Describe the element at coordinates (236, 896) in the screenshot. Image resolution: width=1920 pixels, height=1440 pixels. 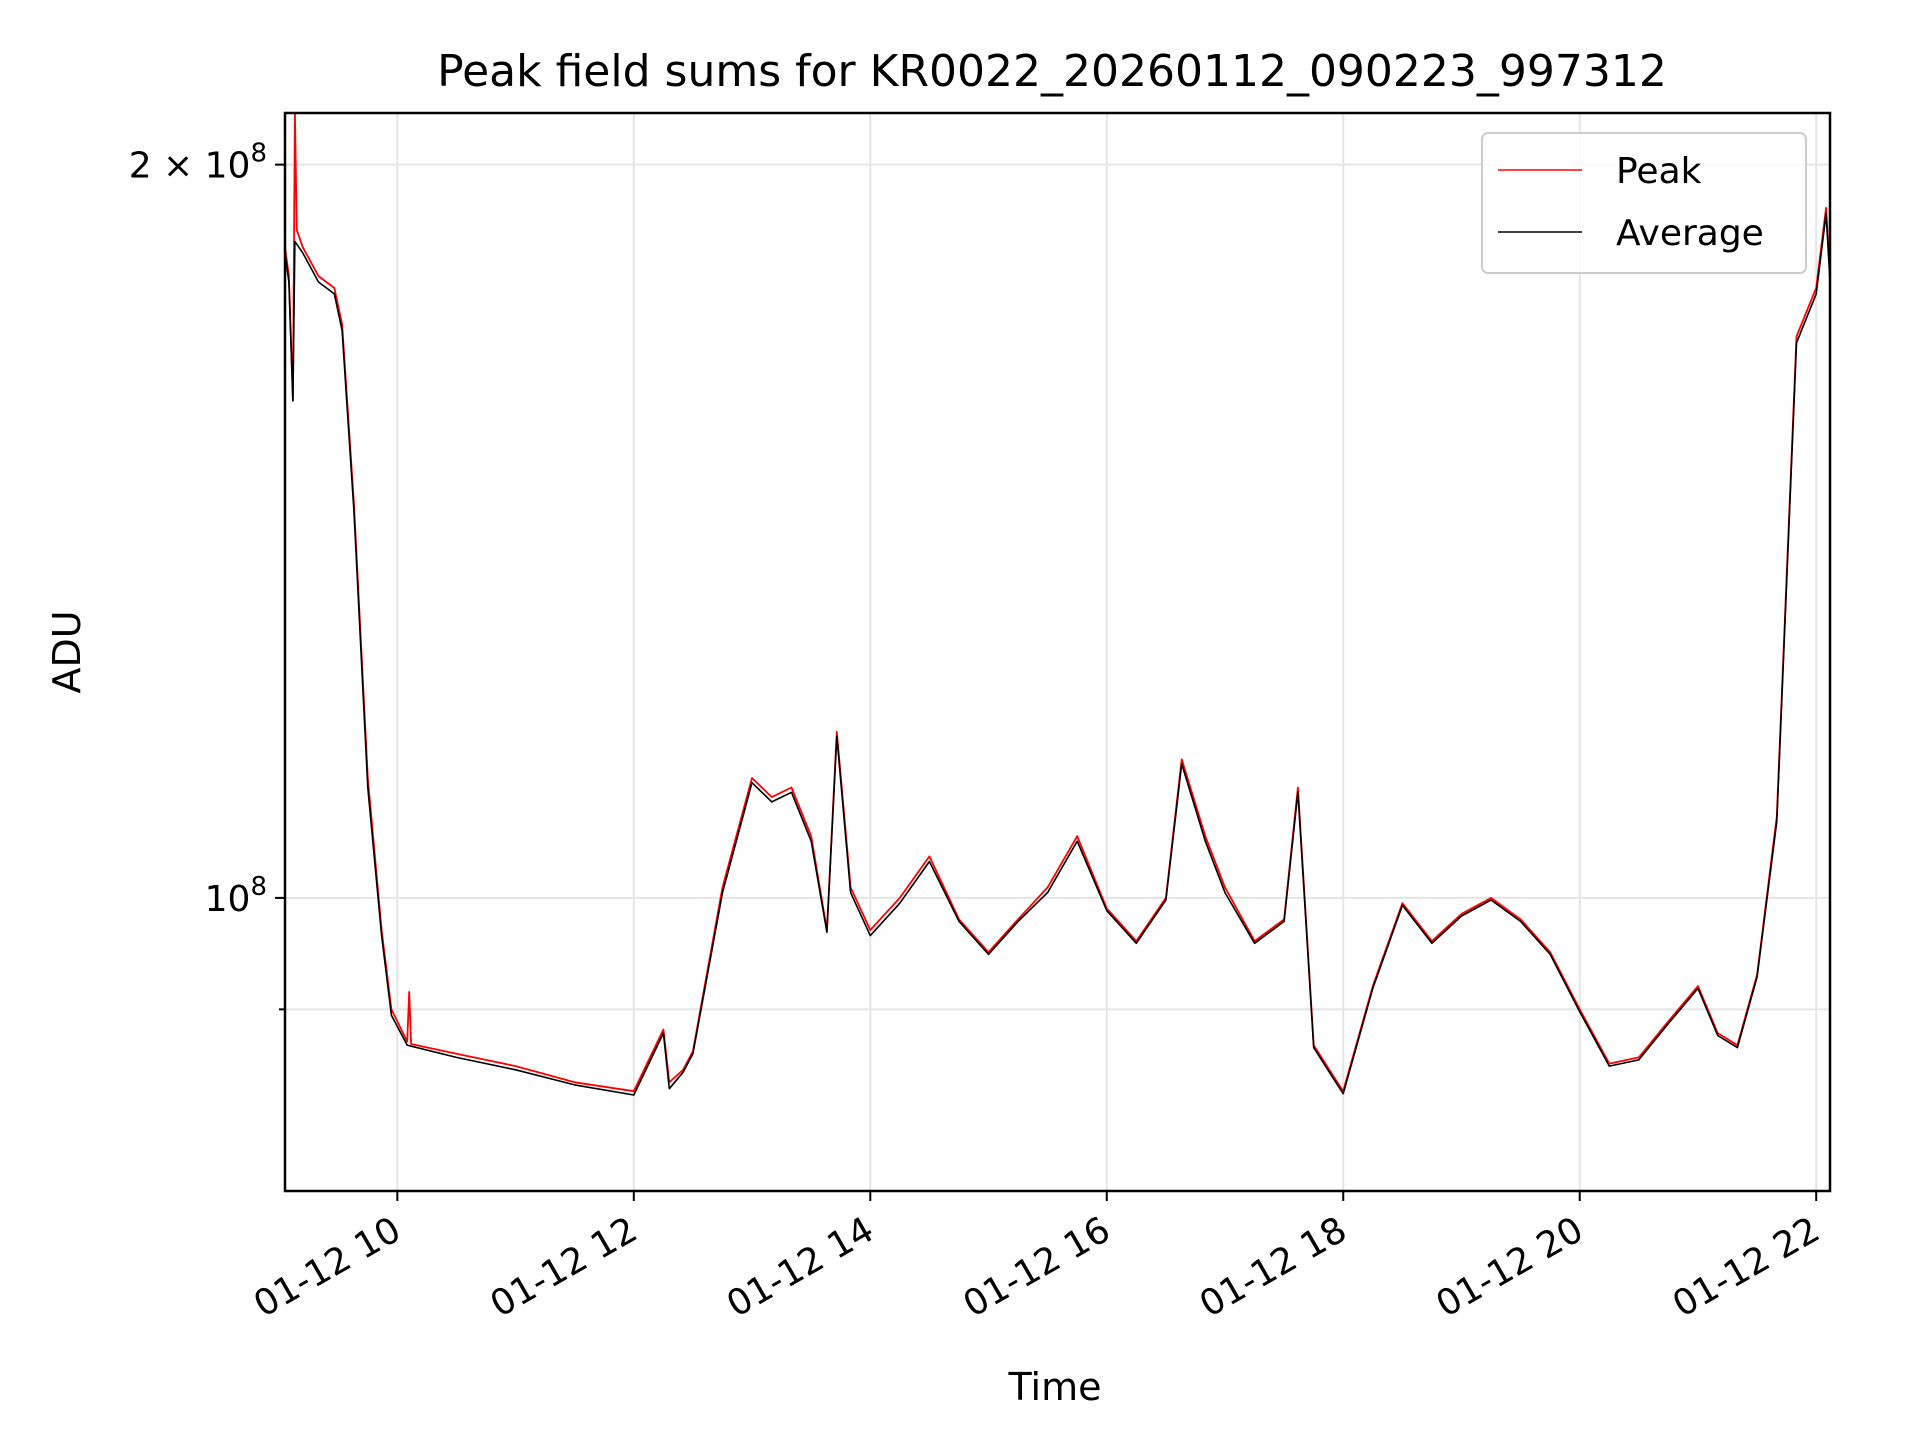
I see `y-tick-label: 108` at that location.